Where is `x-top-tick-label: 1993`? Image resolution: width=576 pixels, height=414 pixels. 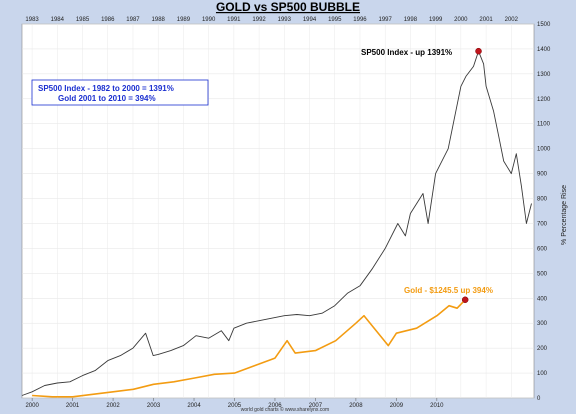 x-top-tick-label: 1993 is located at coordinates (285, 20).